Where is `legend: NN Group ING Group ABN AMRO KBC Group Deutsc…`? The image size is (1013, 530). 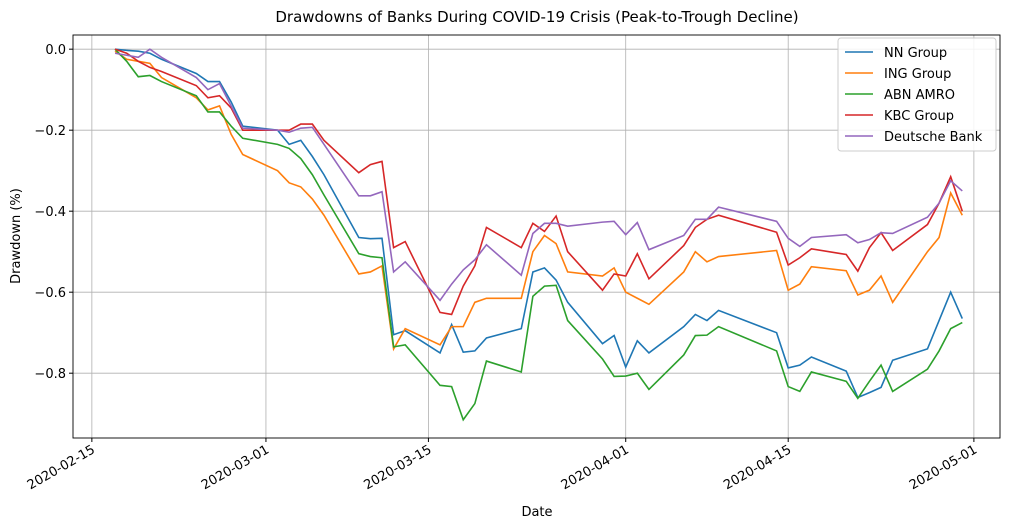 legend: NN Group ING Group ABN AMRO KBC Group Deutsc… is located at coordinates (917, 94).